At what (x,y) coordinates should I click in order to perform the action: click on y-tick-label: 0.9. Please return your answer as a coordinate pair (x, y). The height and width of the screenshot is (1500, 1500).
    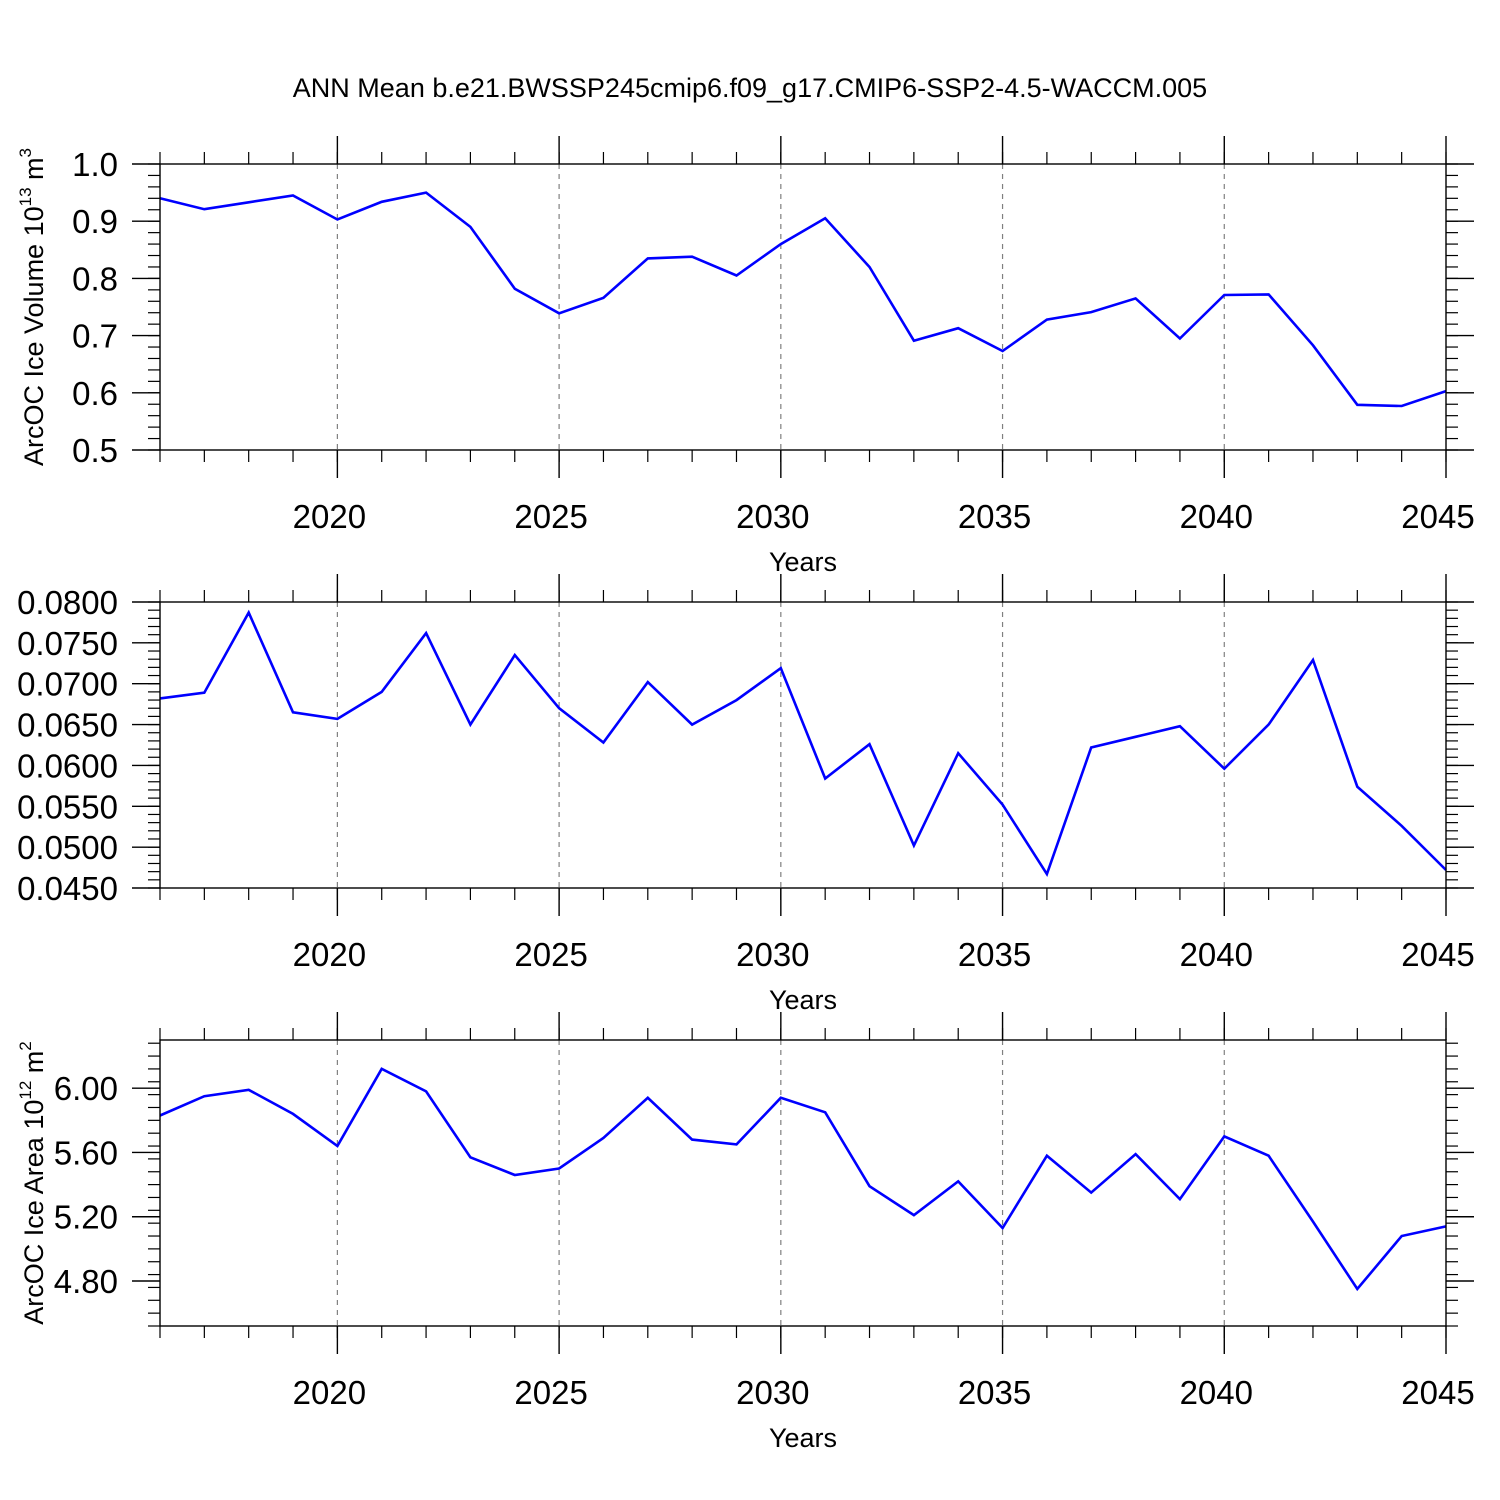
    Looking at the image, I should click on (95, 221).